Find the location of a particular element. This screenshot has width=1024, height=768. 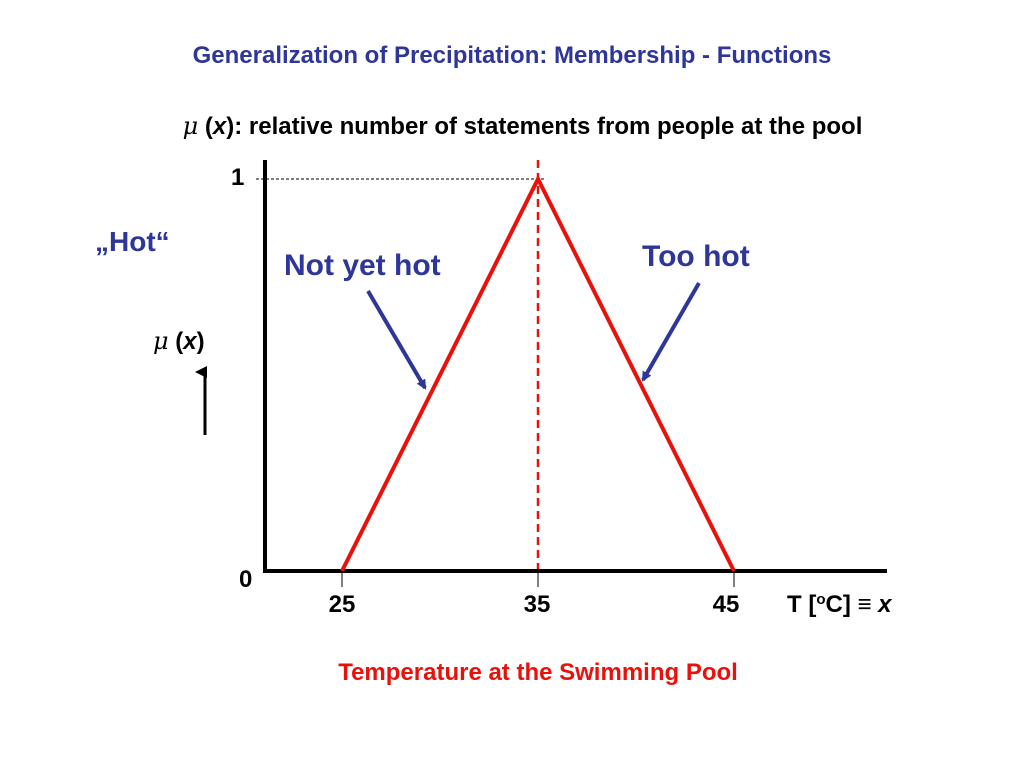

x-axis-x: x is located at coordinates (885, 604).